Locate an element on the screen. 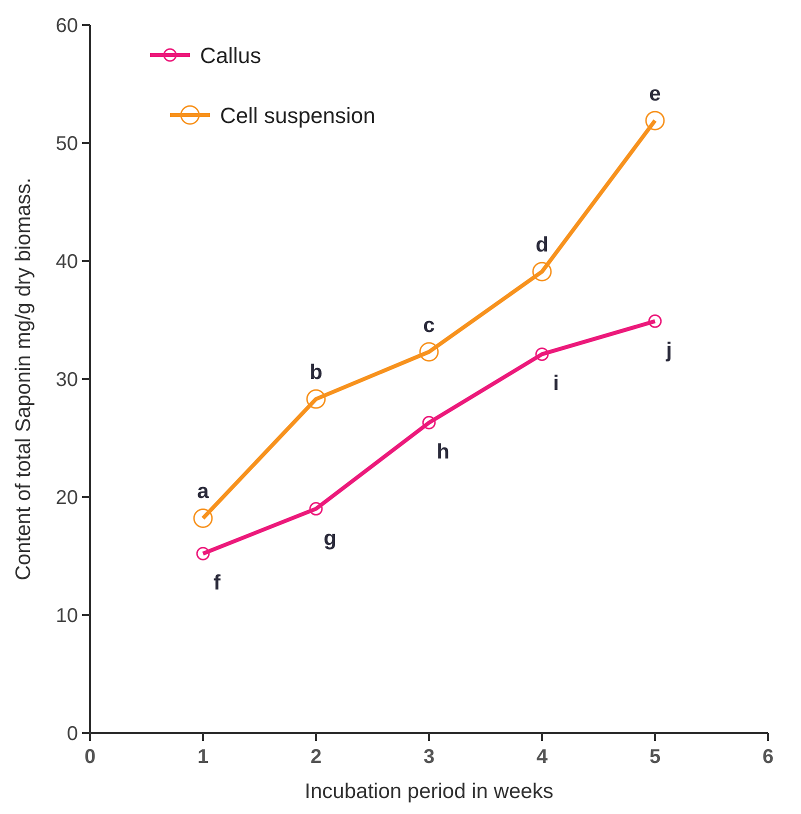 The image size is (801, 814). data-label: e is located at coordinates (655, 94).